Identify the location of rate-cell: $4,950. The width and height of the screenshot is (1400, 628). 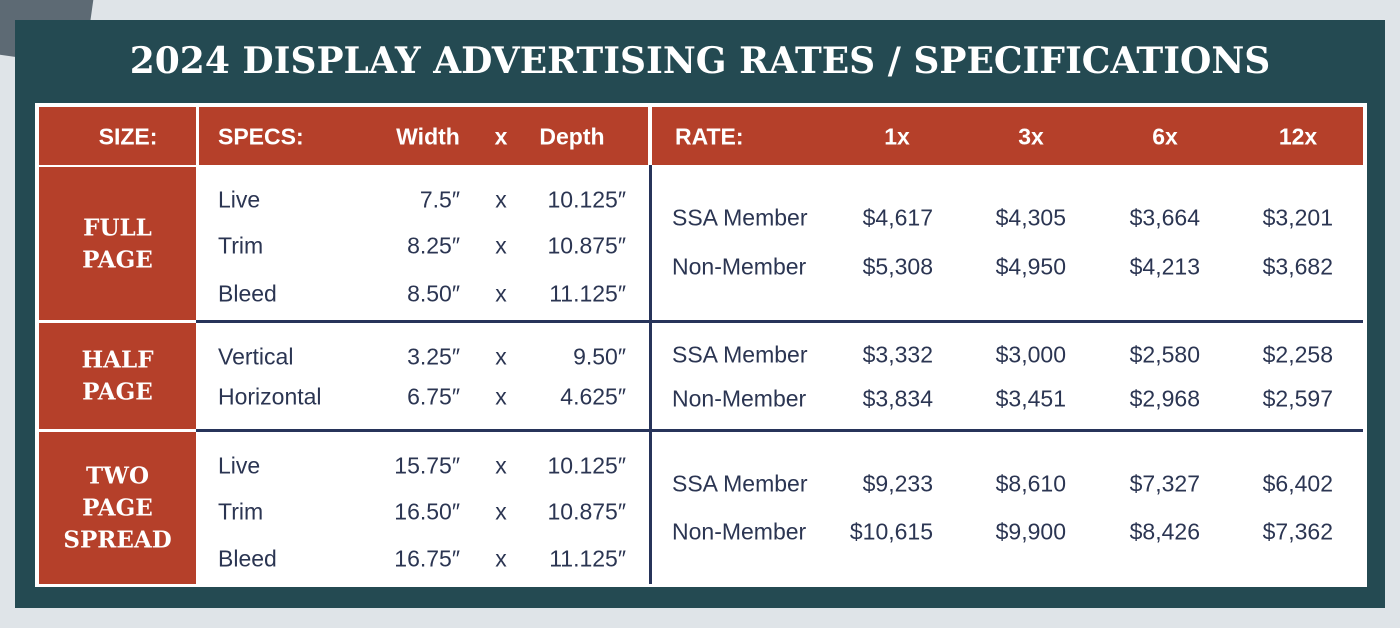
(1030, 266).